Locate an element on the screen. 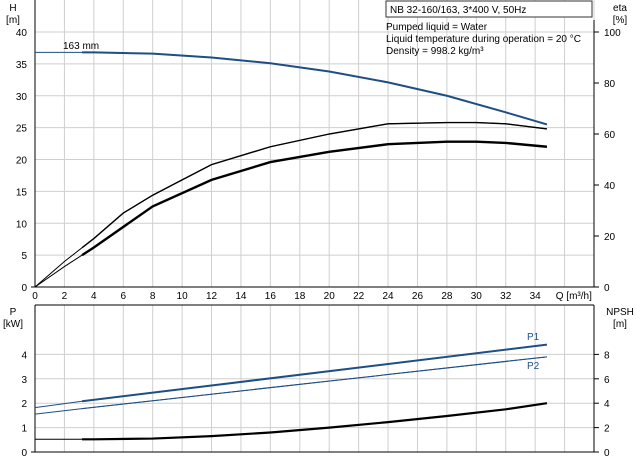 This screenshot has height=460, width=636. p1-series-label: P1 is located at coordinates (533, 337).